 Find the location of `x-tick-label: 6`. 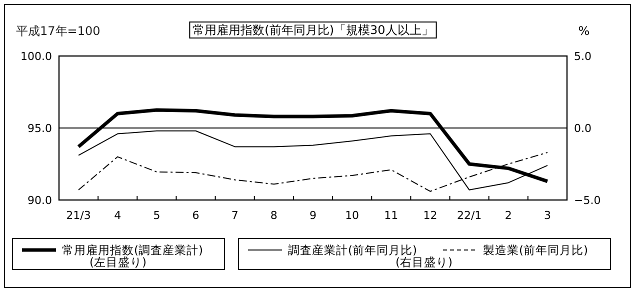

x-tick-label: 6 is located at coordinates (196, 215).